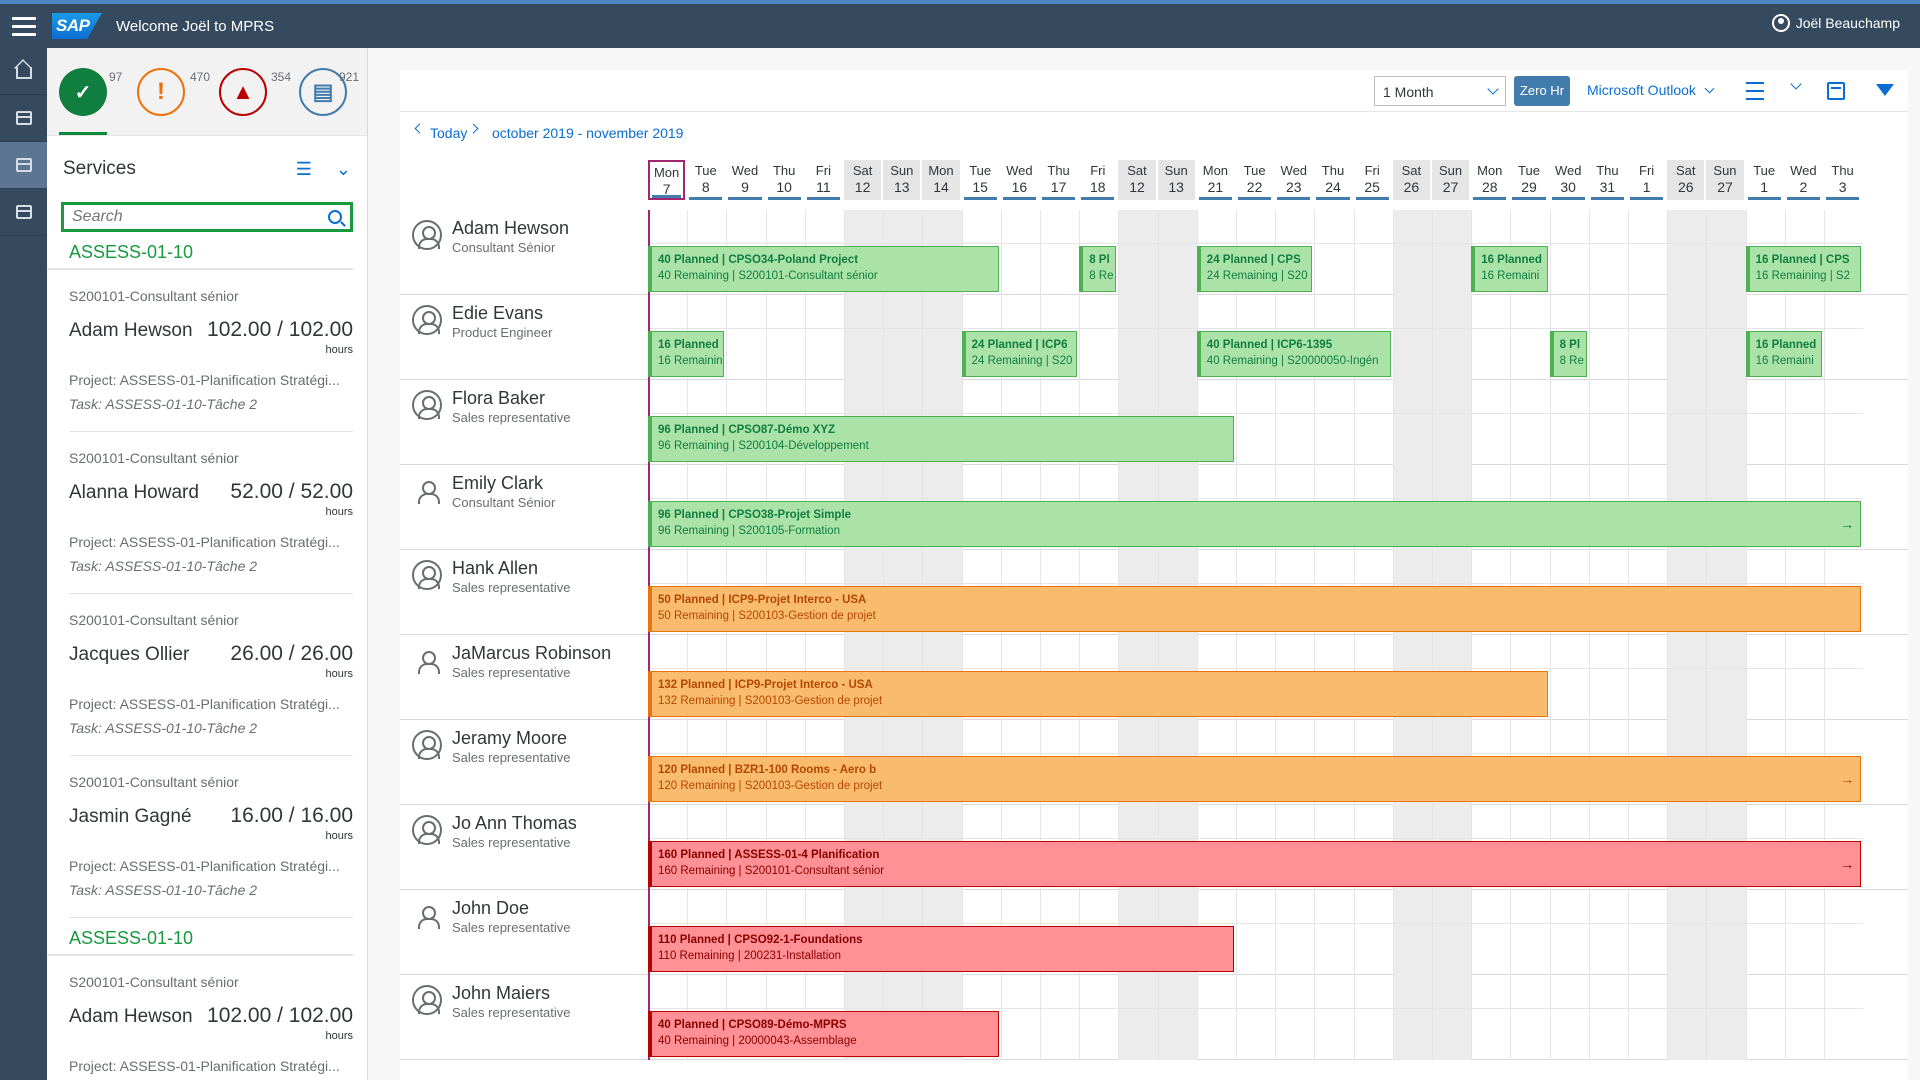  I want to click on day-header: Thu 24, so click(1332, 180).